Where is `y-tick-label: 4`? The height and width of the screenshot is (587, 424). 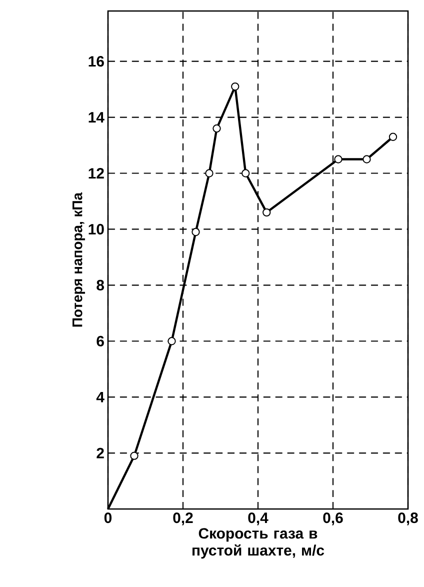 y-tick-label: 4 is located at coordinates (100, 397).